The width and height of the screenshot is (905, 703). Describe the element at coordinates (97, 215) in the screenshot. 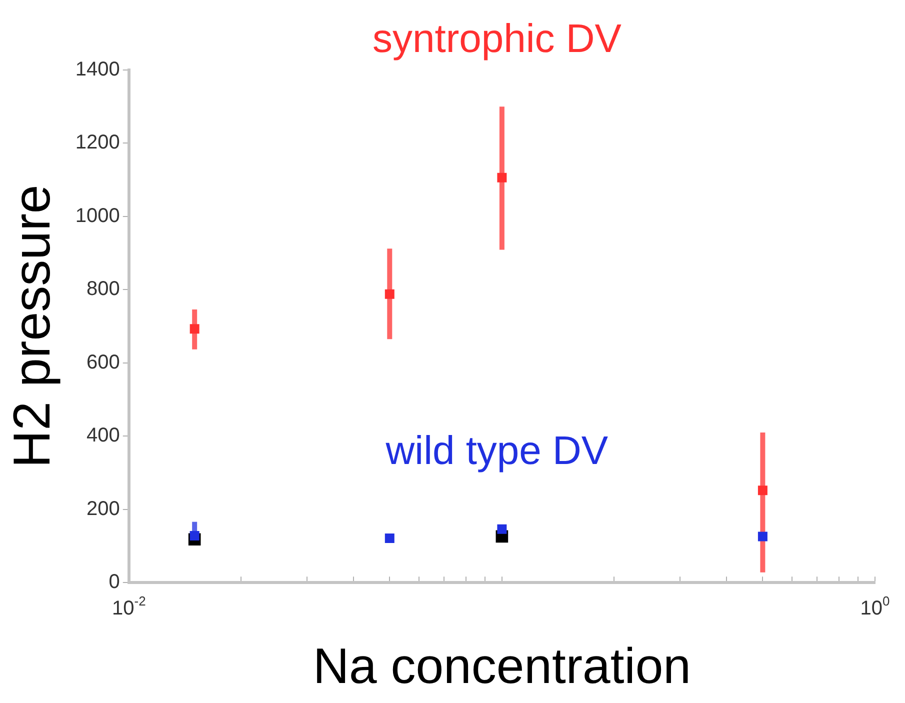

I see `y-tick-label: 1000` at that location.